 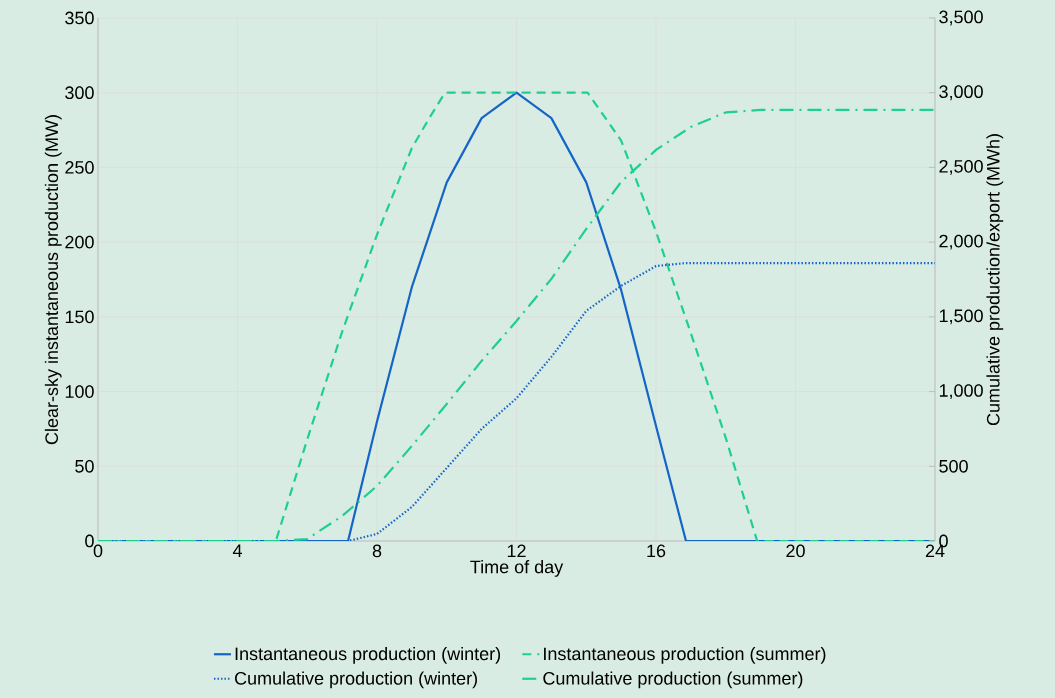 What do you see at coordinates (516, 551) in the screenshot?
I see `x-tick-label: 12` at bounding box center [516, 551].